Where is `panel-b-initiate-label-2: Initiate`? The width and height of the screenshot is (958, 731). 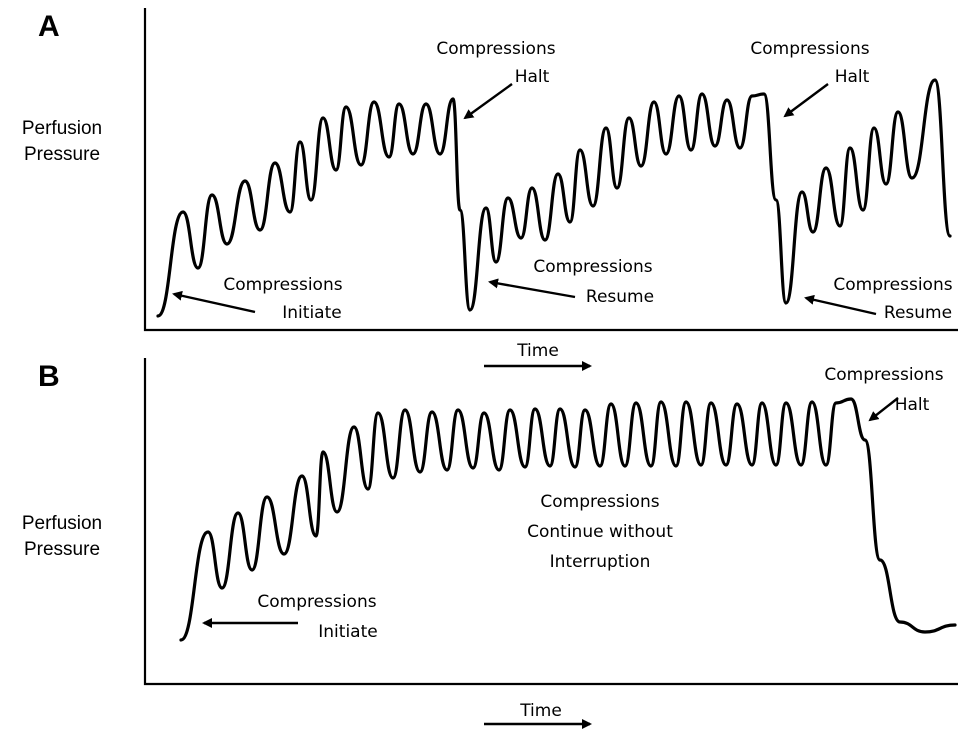
panel-b-initiate-label-2: Initiate is located at coordinates (347, 632).